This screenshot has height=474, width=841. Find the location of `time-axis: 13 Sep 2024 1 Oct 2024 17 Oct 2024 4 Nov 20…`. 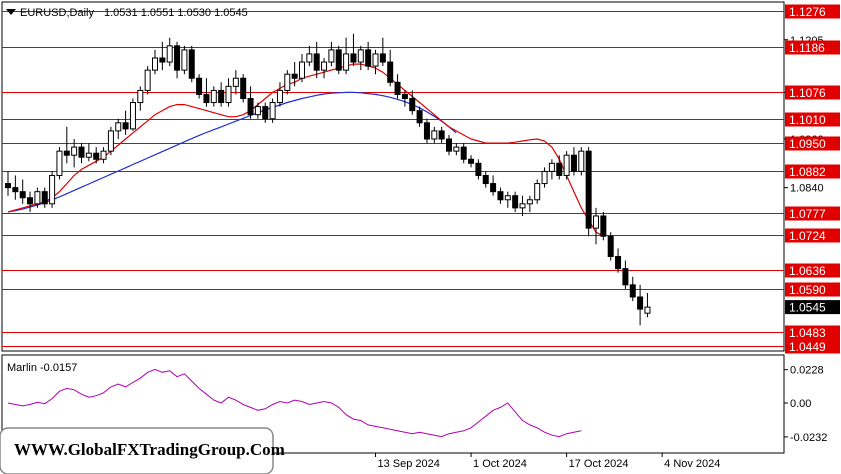

time-axis: 13 Sep 2024 1 Oct 2024 17 Oct 2024 4 Nov 20… is located at coordinates (547, 461).